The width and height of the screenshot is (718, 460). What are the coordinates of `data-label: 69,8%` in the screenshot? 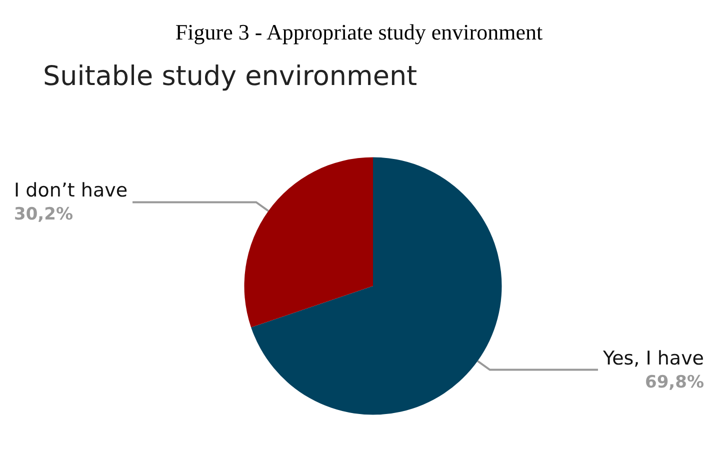 It's located at (674, 382).